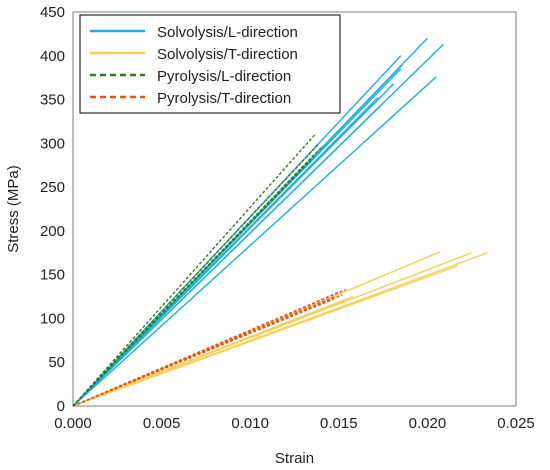 This screenshot has height=470, width=550. Describe the element at coordinates (294, 458) in the screenshot. I see `x-axis-label: Strain` at that location.